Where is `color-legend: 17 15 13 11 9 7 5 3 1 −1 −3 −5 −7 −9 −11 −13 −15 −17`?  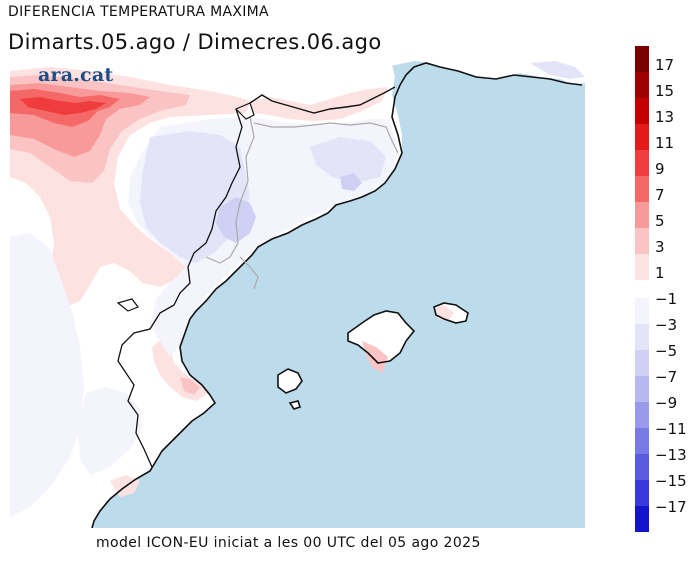 color-legend: 17 15 13 11 9 7 5 3 1 −1 −3 −5 −7 −9 −11 −13 −15 −17 is located at coordinates (665, 296).